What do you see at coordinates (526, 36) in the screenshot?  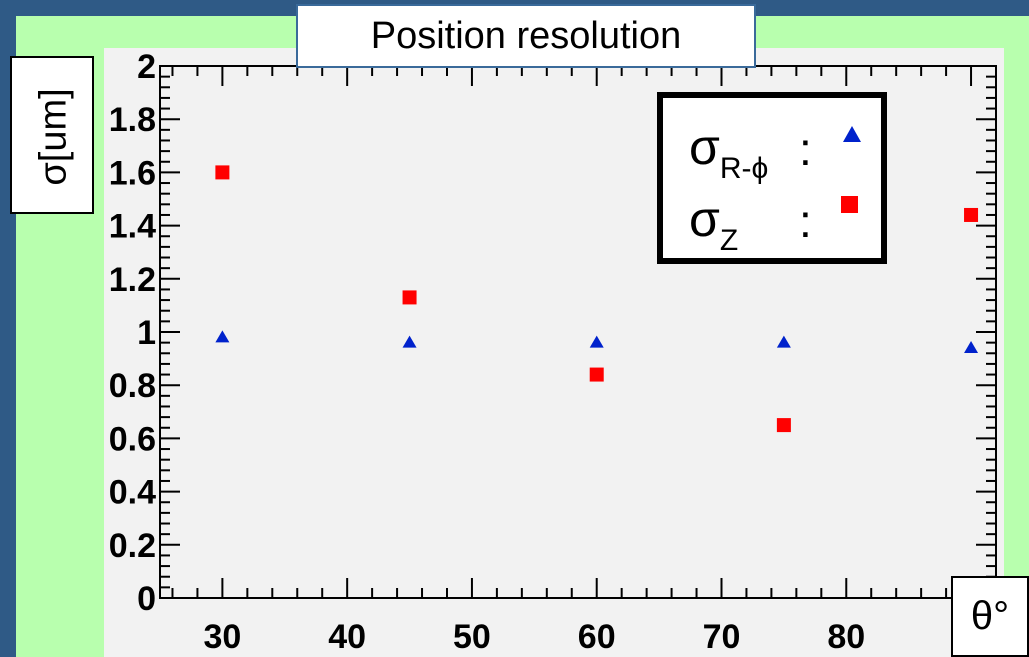 I see `chart-title: Position resolution` at bounding box center [526, 36].